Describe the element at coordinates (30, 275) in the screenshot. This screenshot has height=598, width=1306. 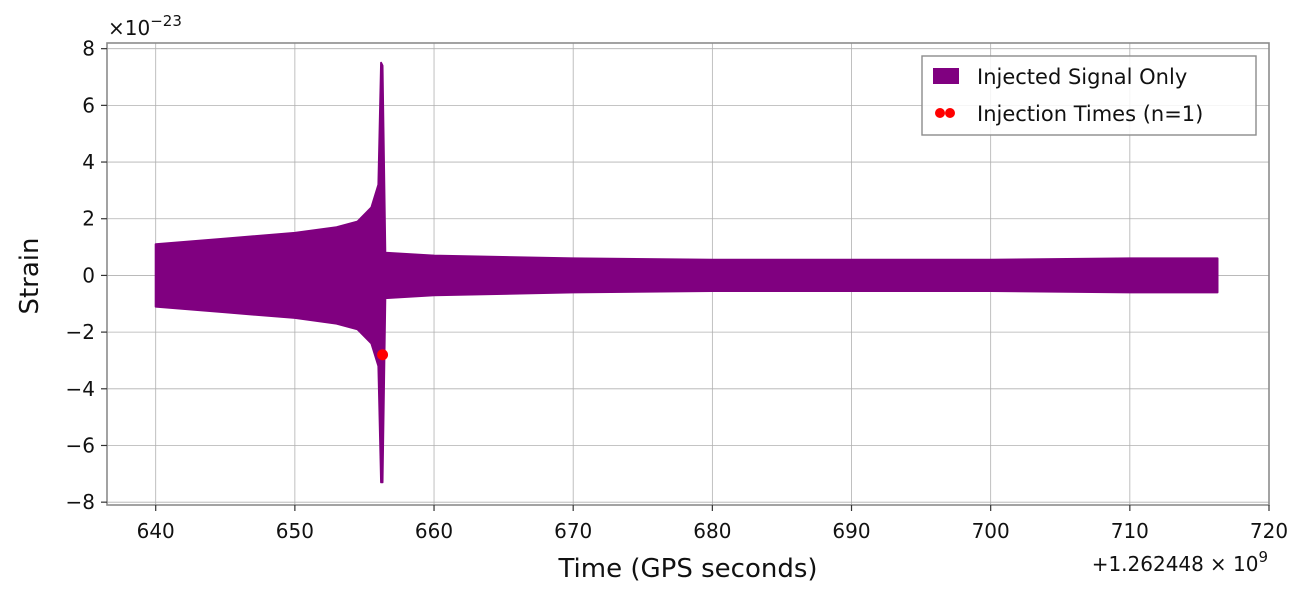
I see `y-axis-title: Strain` at that location.